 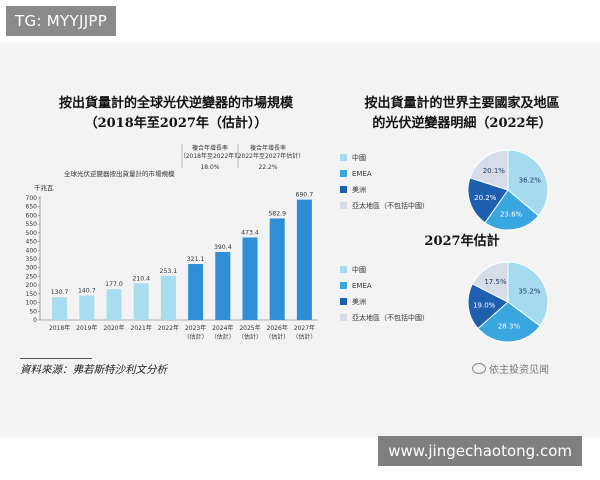 What do you see at coordinates (32, 233) in the screenshot?
I see `y-tick-label: 500` at bounding box center [32, 233].